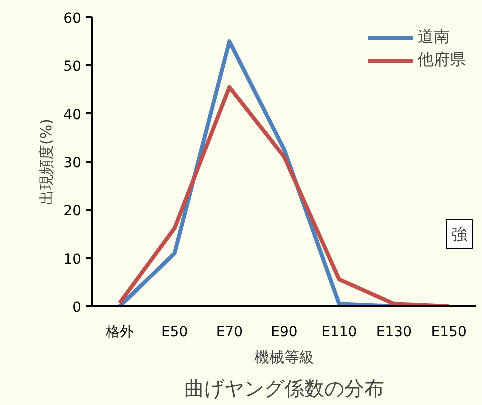  Describe the element at coordinates (460, 234) in the screenshot. I see `annotation: 強` at that location.